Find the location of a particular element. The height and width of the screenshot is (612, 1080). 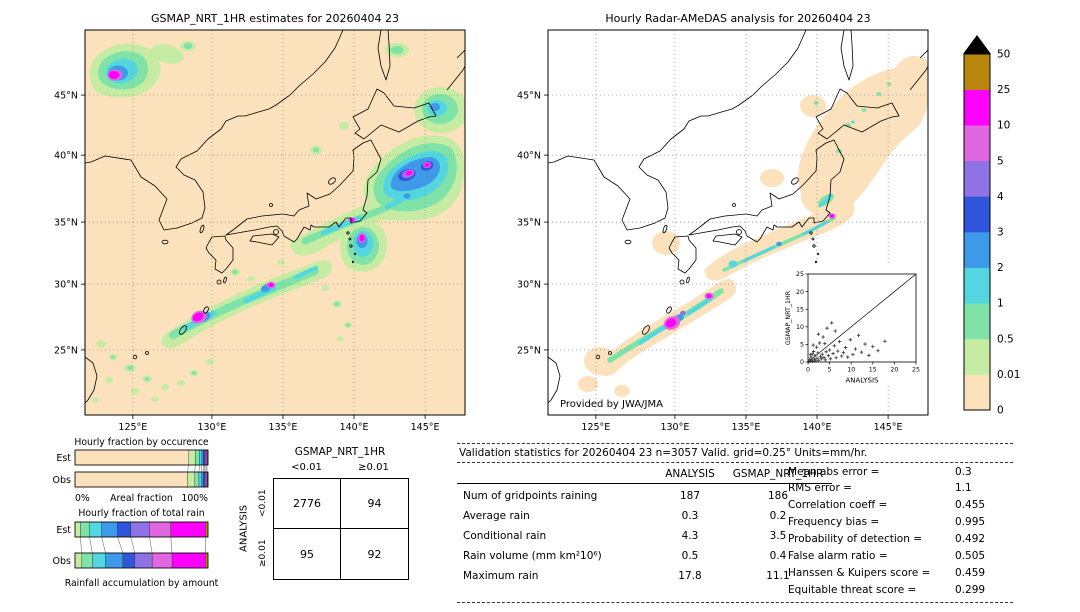

stats-row-label: Maximum rain is located at coordinates (501, 576).